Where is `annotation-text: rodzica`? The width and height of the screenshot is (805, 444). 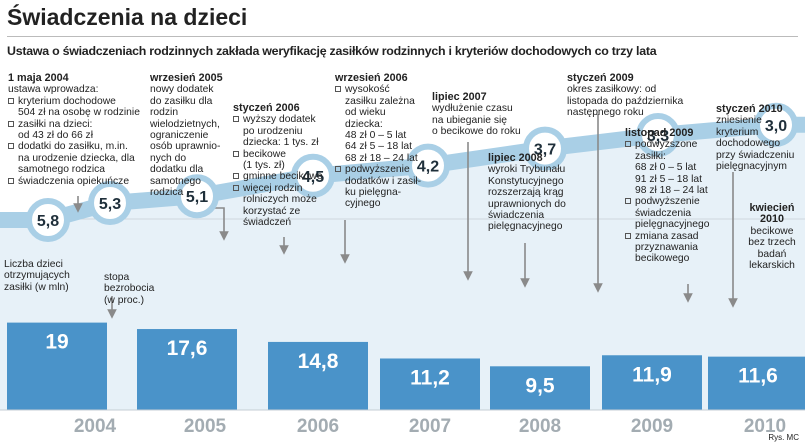
annotation-text: rodzica is located at coordinates (167, 193).